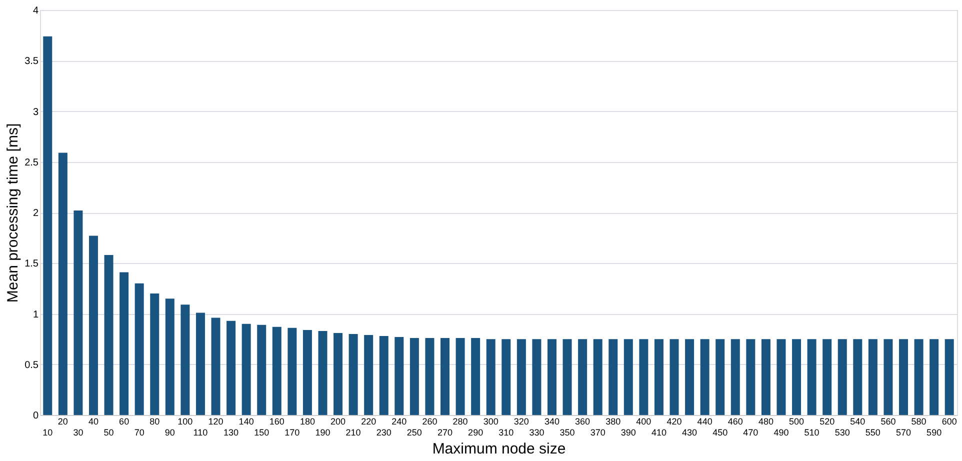 The image size is (962, 461). What do you see at coordinates (536, 433) in the screenshot?
I see `x-tick-label: 330` at bounding box center [536, 433].